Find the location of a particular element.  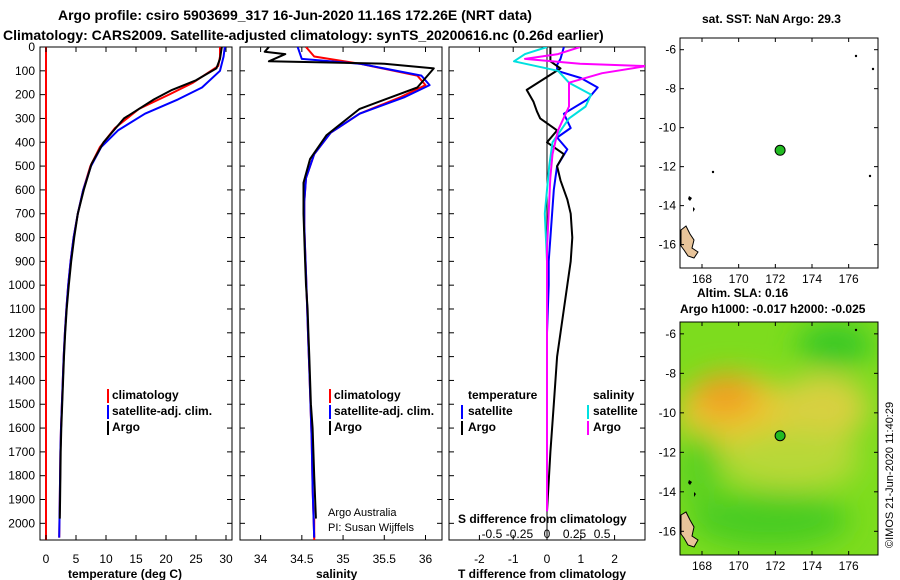

argo-float-marker is located at coordinates (780, 436).